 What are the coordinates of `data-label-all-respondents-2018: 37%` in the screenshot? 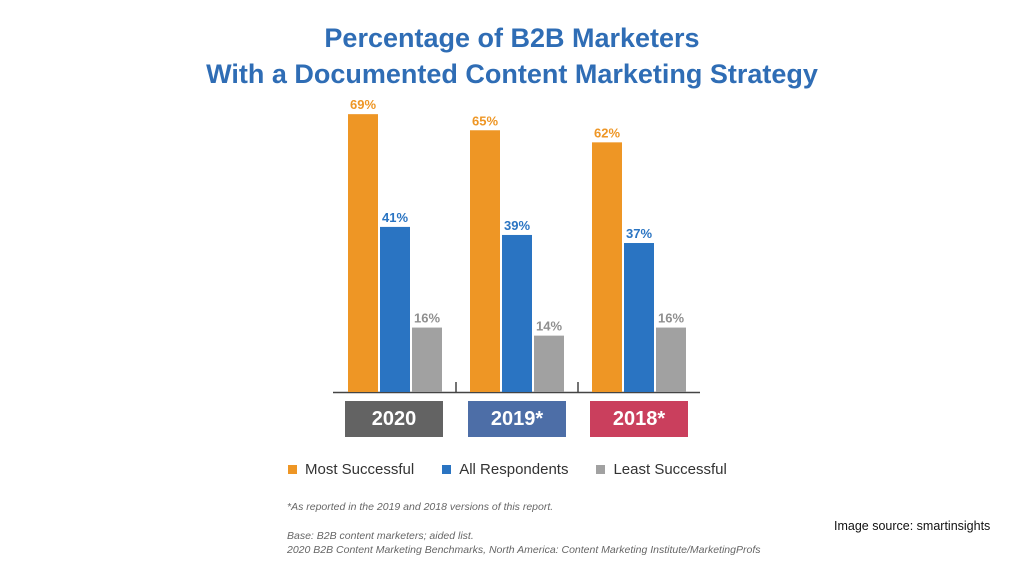 It's located at (639, 233).